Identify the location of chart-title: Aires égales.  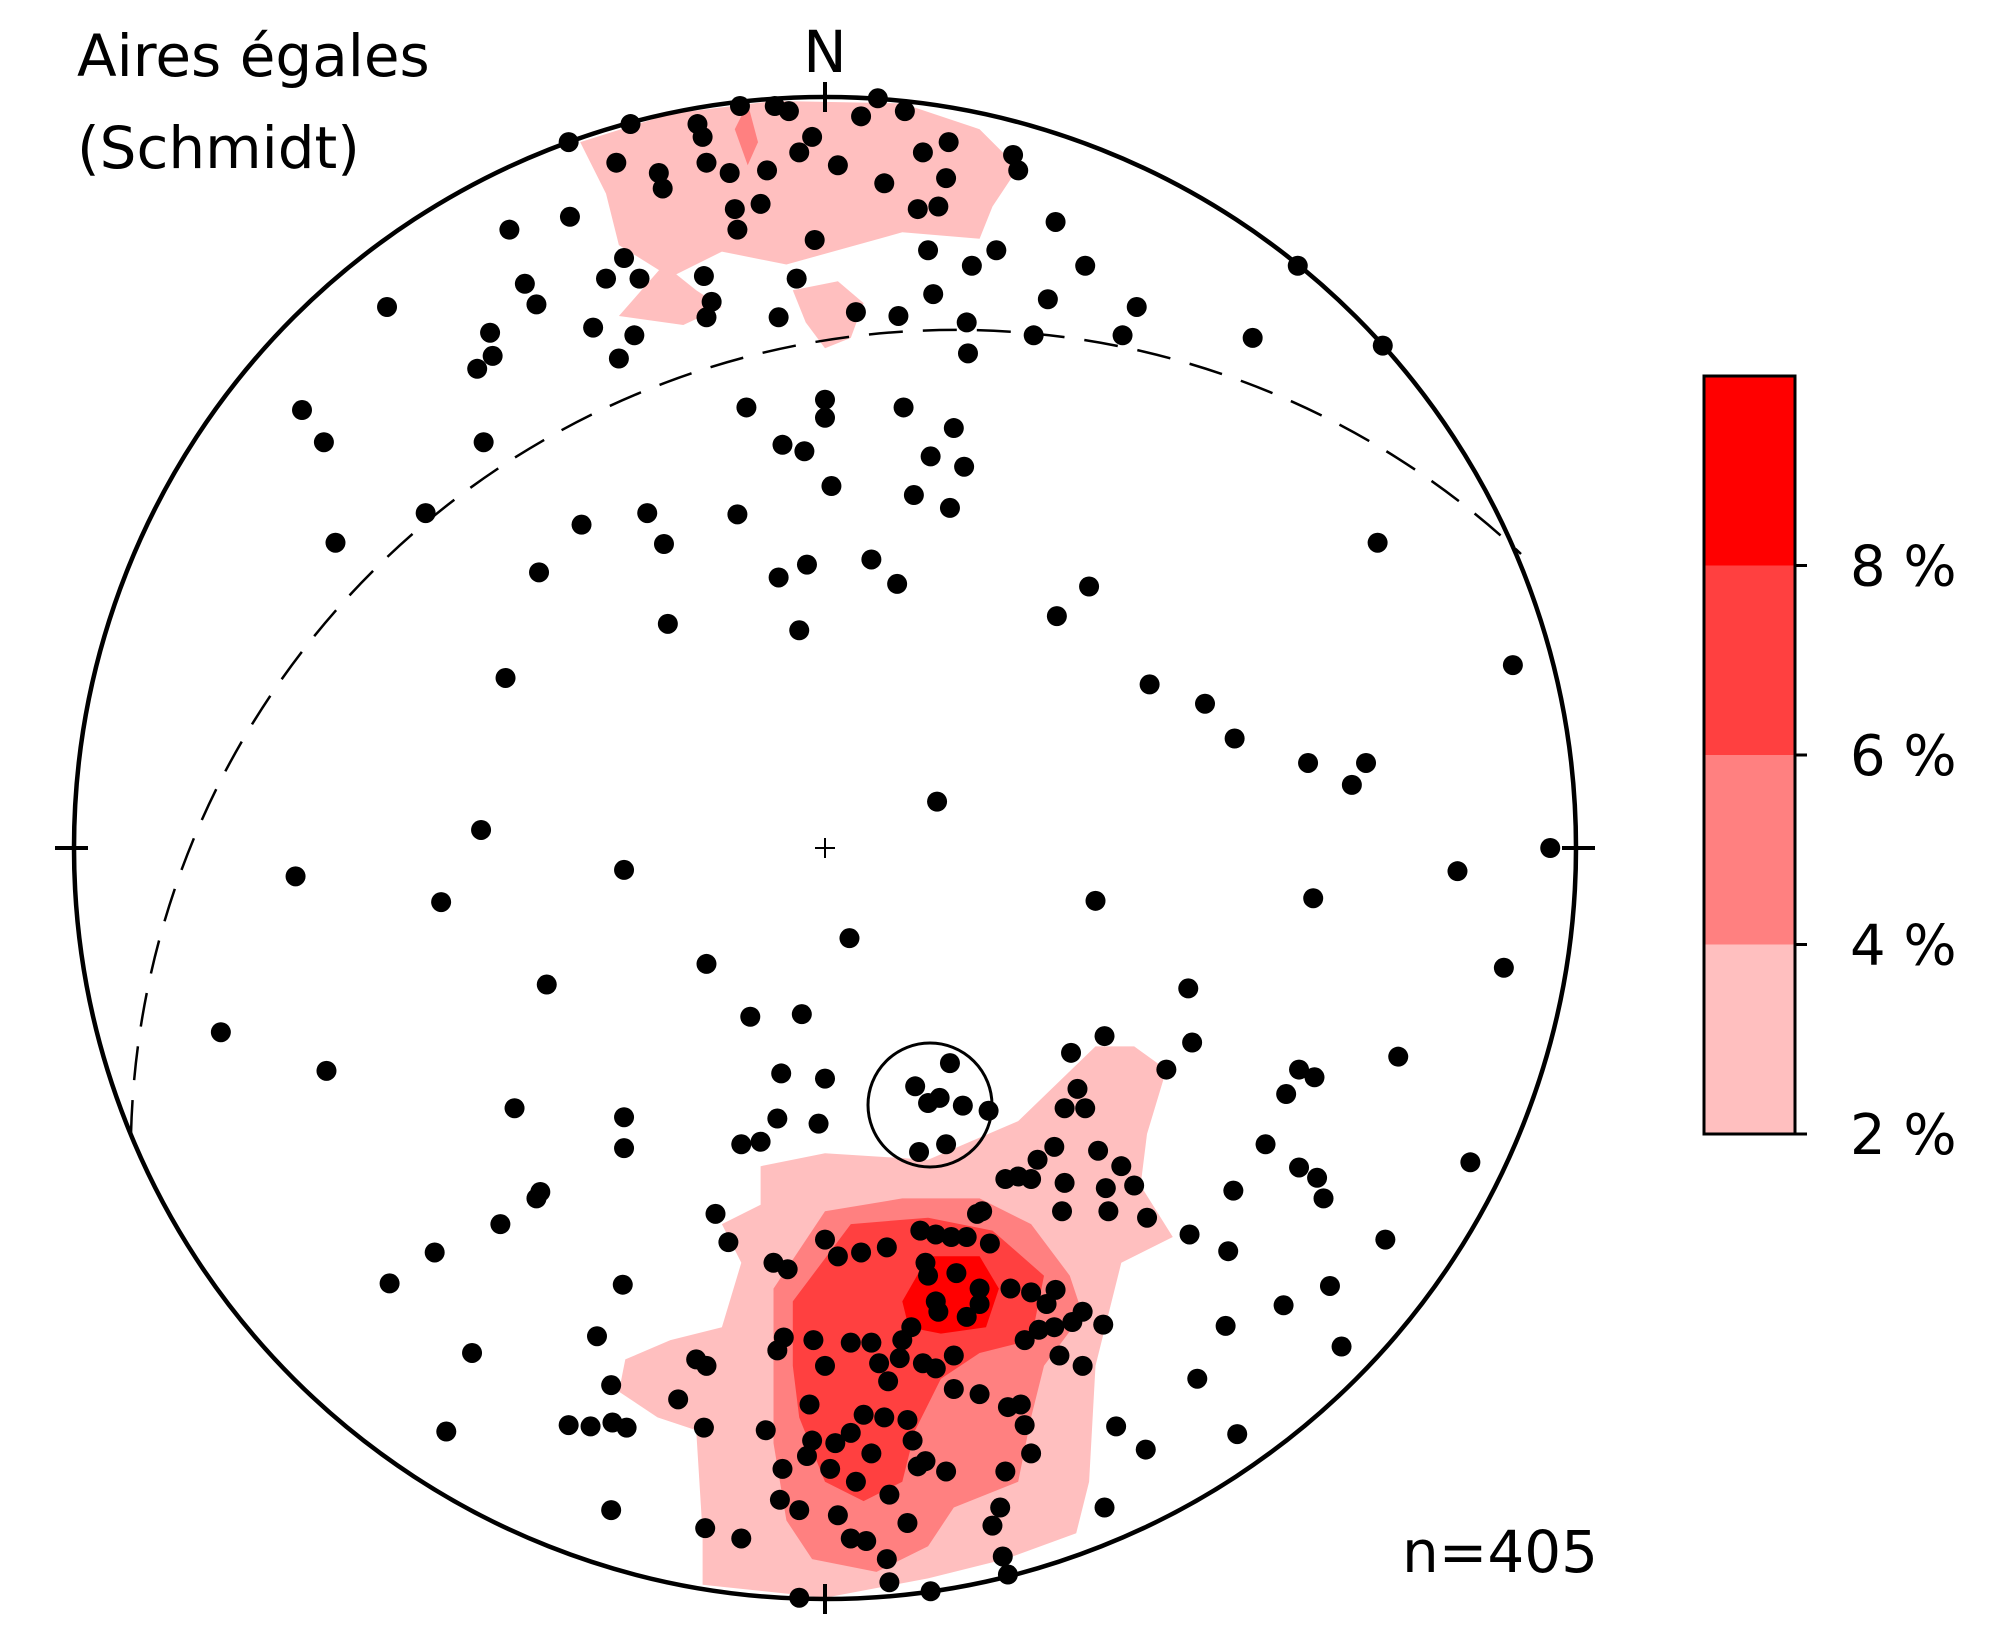
(253, 56).